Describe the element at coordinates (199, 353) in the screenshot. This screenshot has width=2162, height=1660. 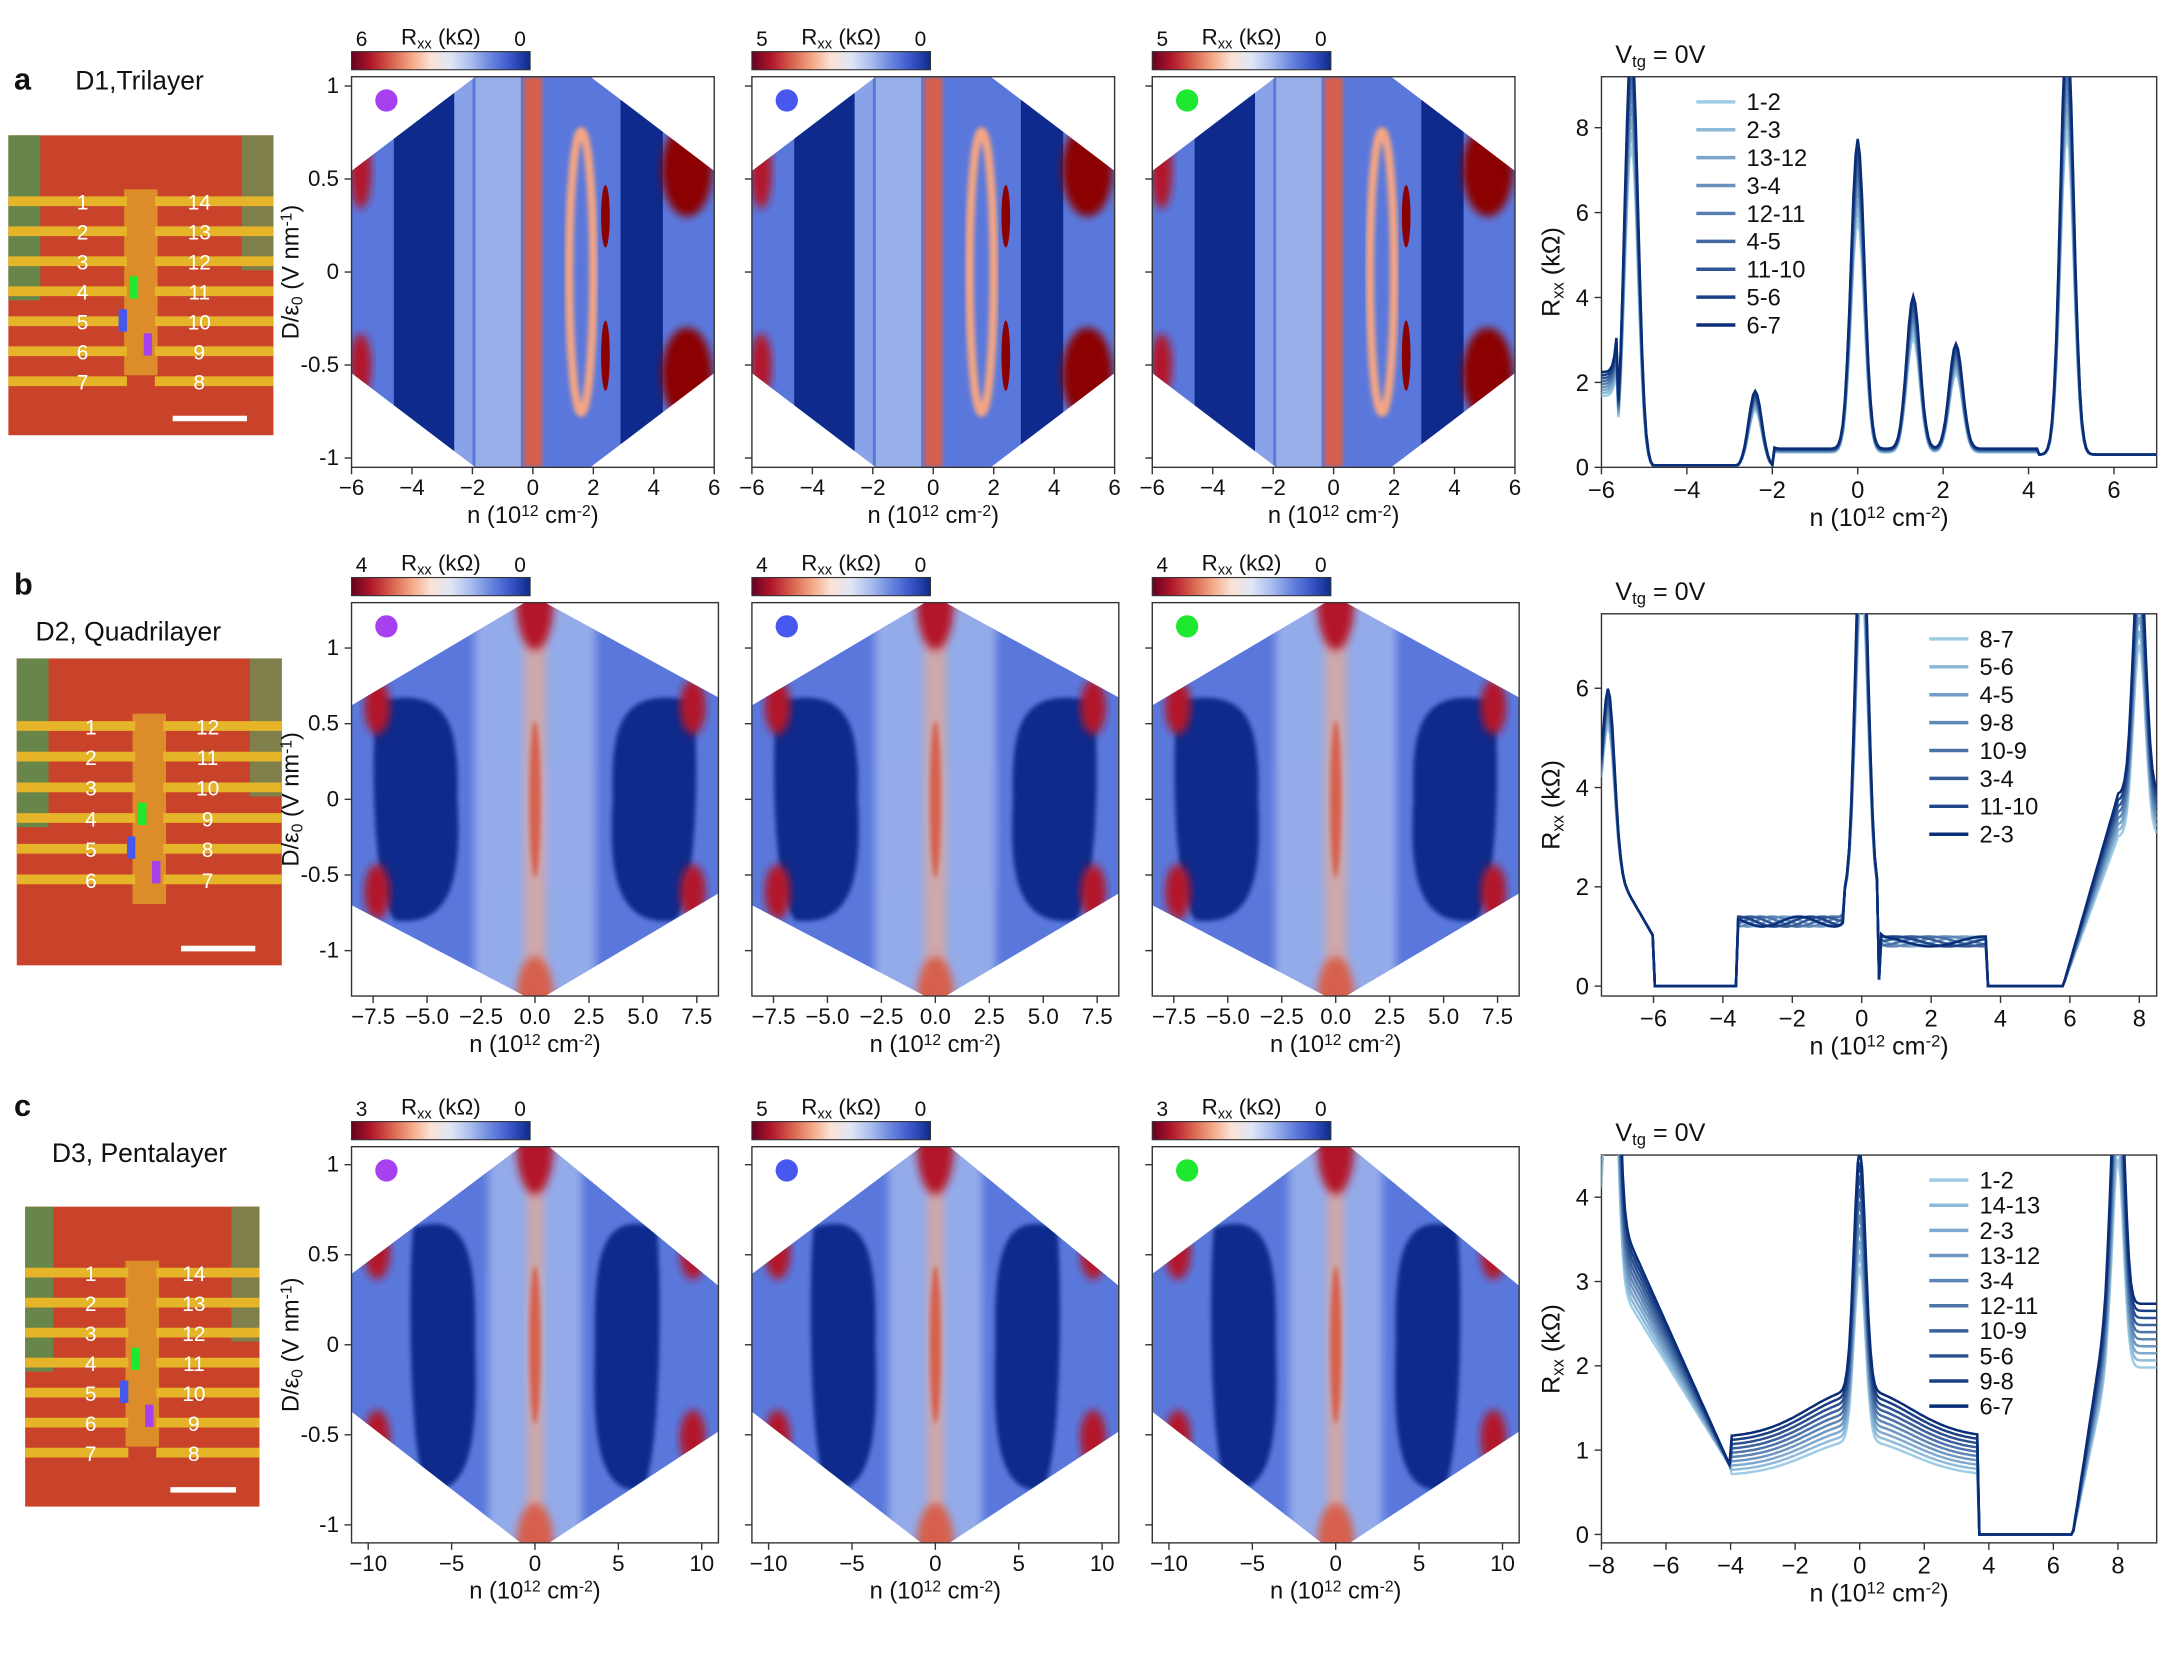
I see `electrode-label: 9` at that location.